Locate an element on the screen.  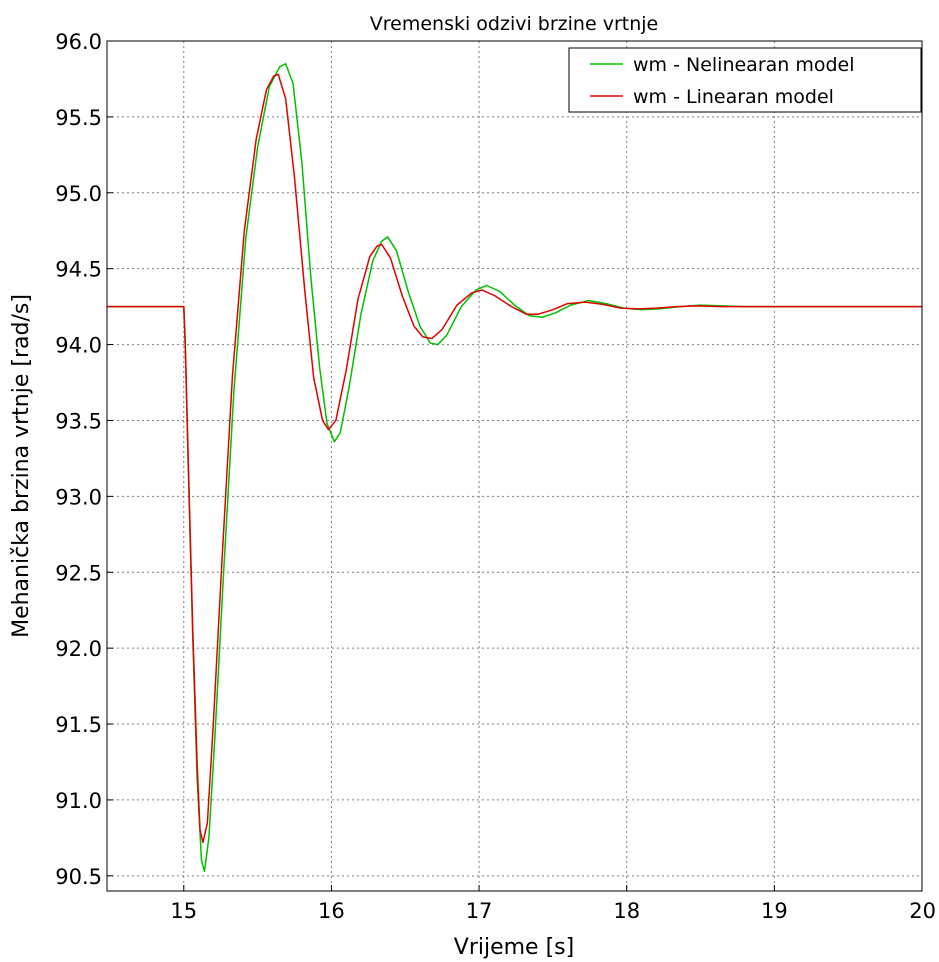
legend-box is located at coordinates (745, 80).